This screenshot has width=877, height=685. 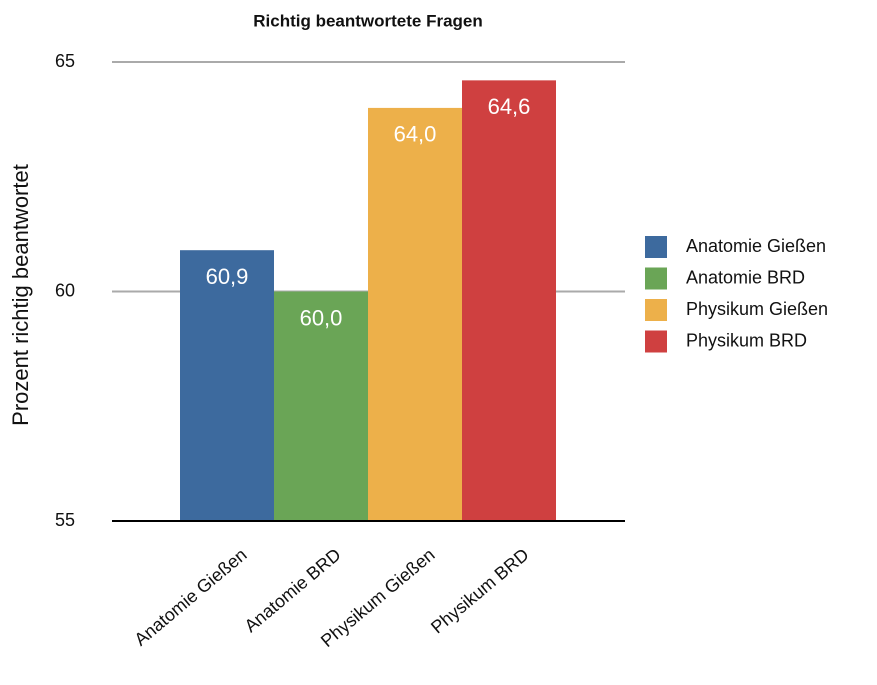 What do you see at coordinates (368, 20) in the screenshot?
I see `chart-title: Richtig beantwortete Fragen` at bounding box center [368, 20].